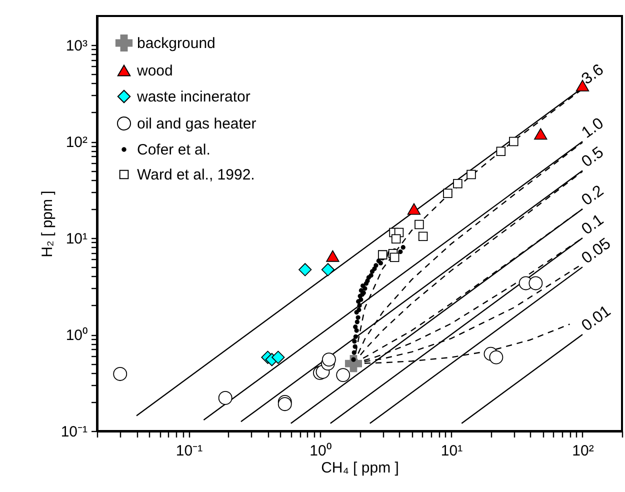 The height and width of the screenshot is (492, 625). What do you see at coordinates (196, 175) in the screenshot?
I see `legend-label: Ward et al., 1992.` at bounding box center [196, 175].